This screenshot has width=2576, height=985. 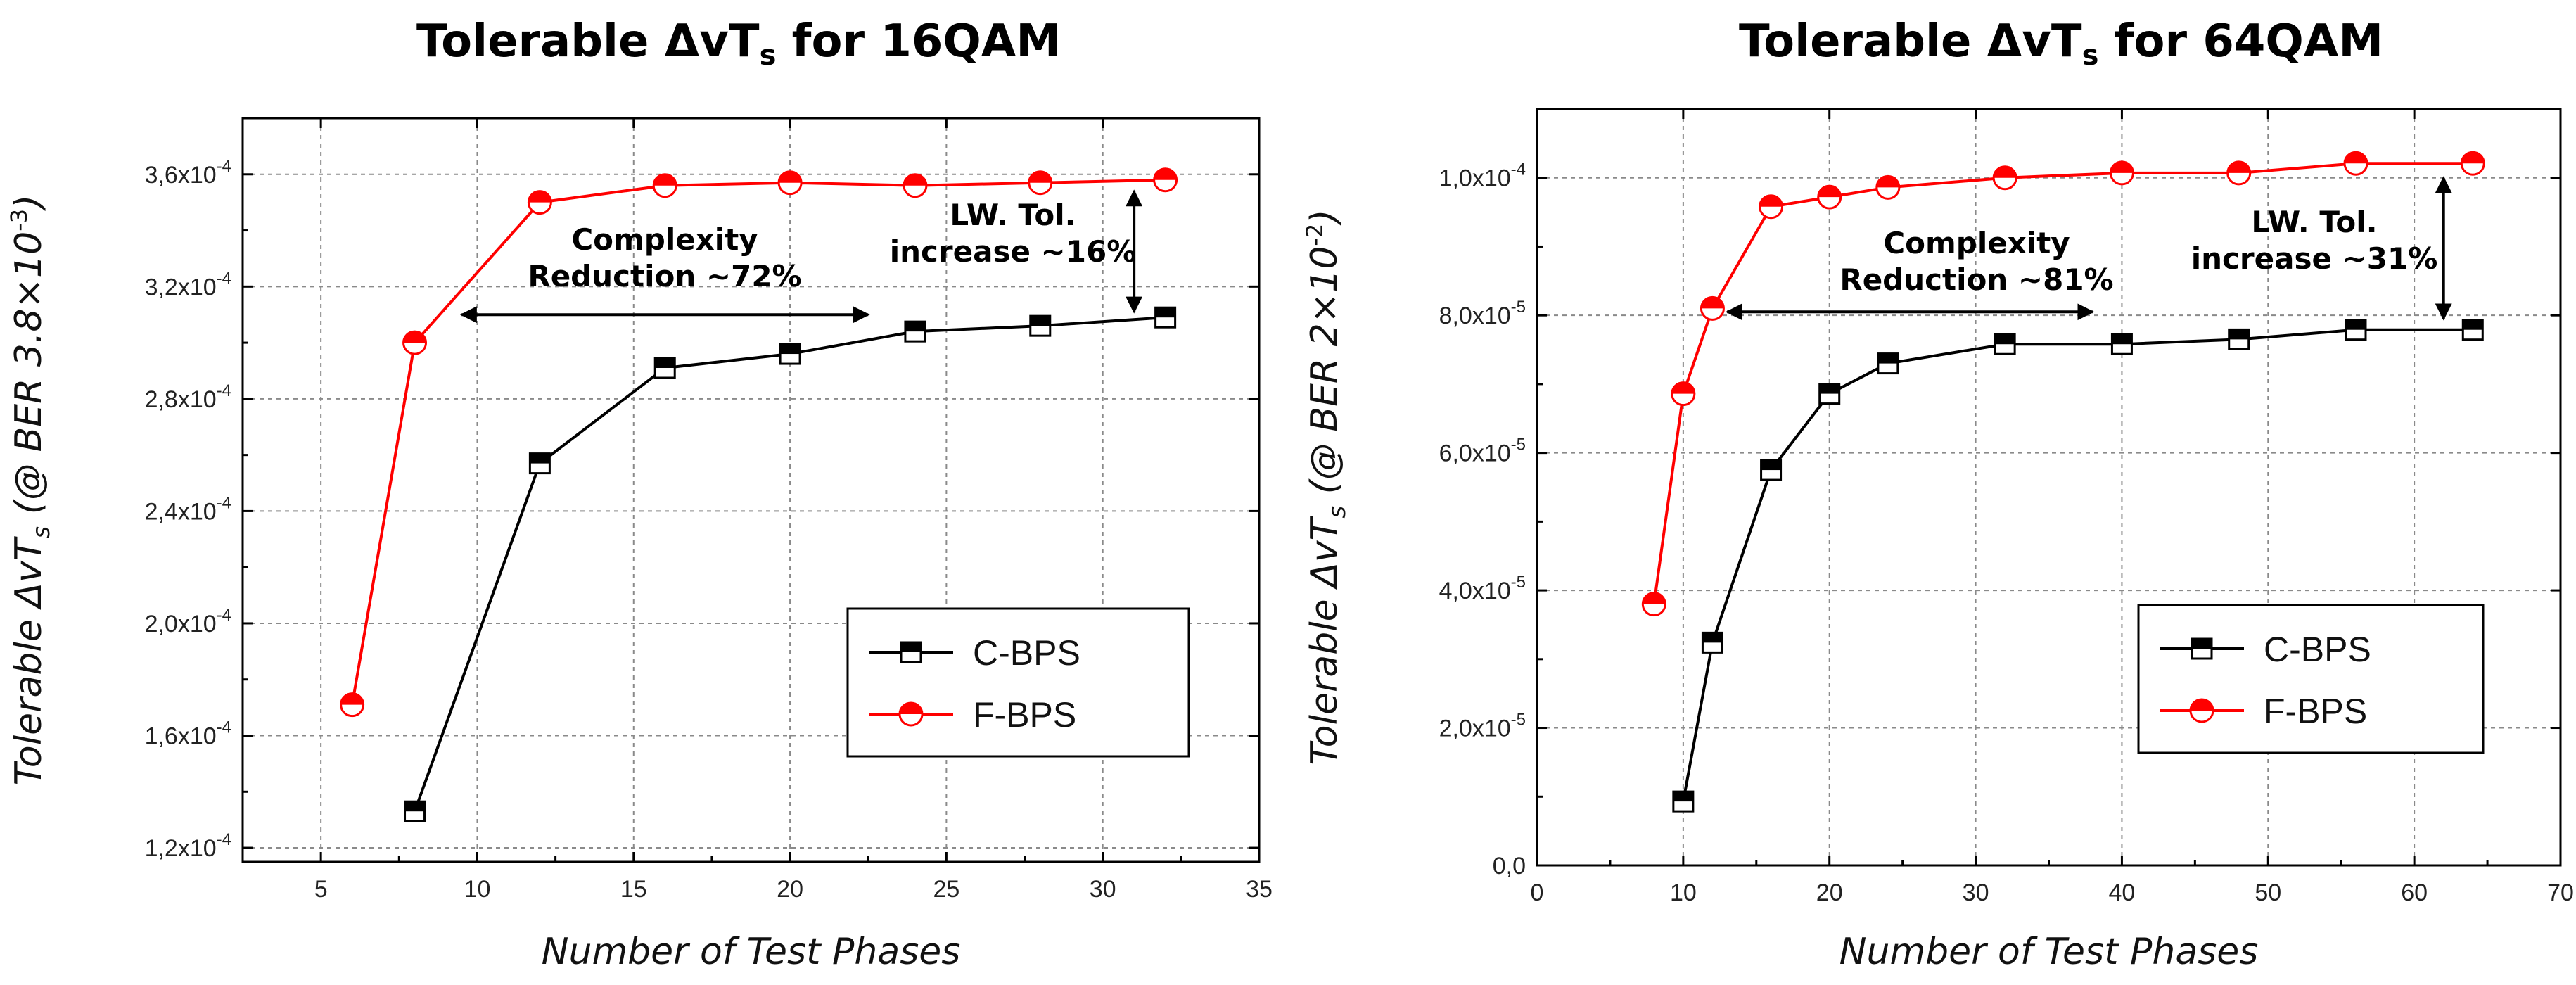 What do you see at coordinates (2268, 893) in the screenshot?
I see `x-tick-label: 50` at bounding box center [2268, 893].